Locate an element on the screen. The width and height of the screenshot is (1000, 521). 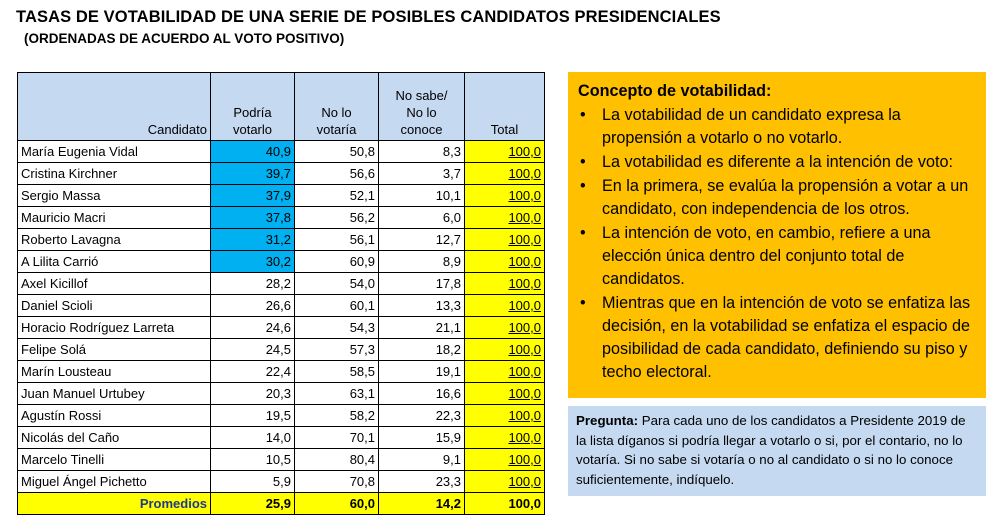
avg-no-votaria: 60,0 is located at coordinates (336, 503).